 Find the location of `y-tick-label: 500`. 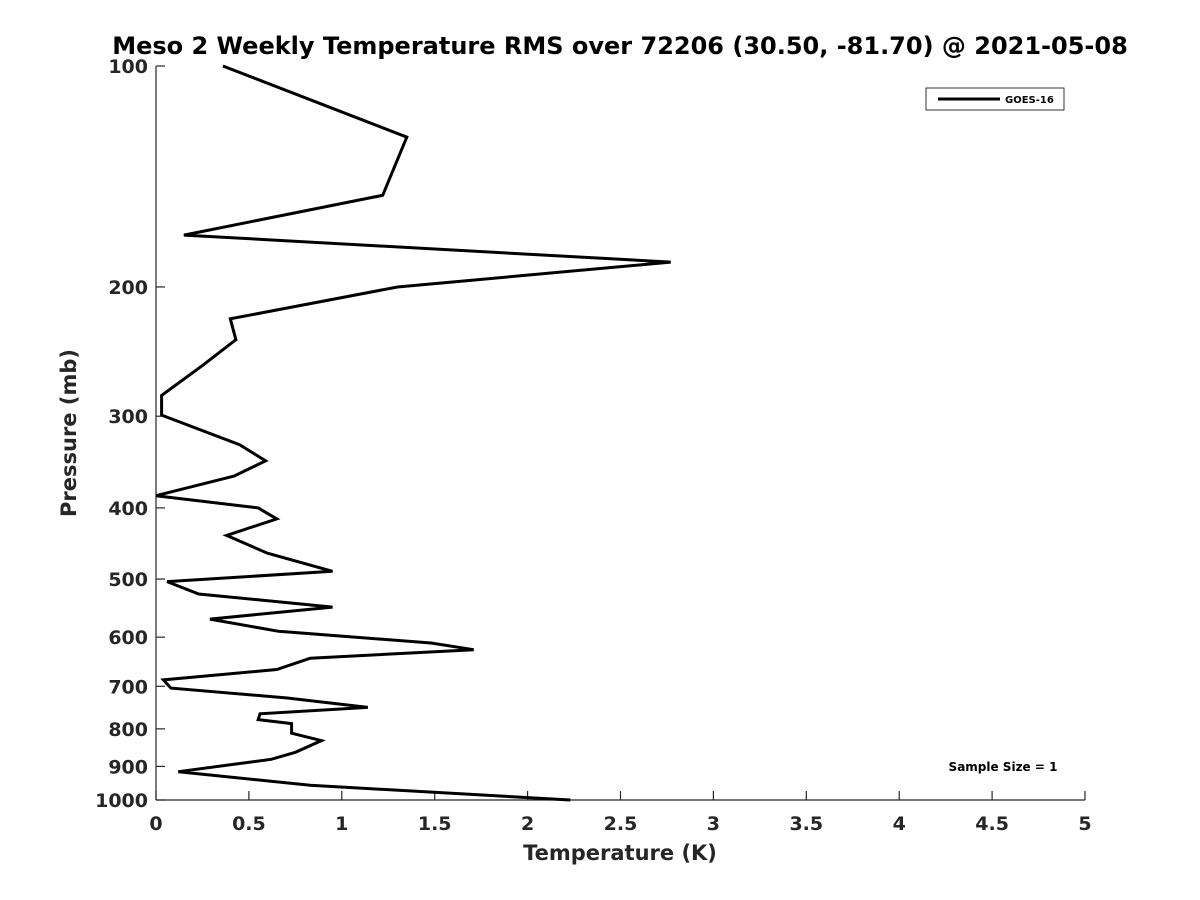

y-tick-label: 500 is located at coordinates (128, 580).